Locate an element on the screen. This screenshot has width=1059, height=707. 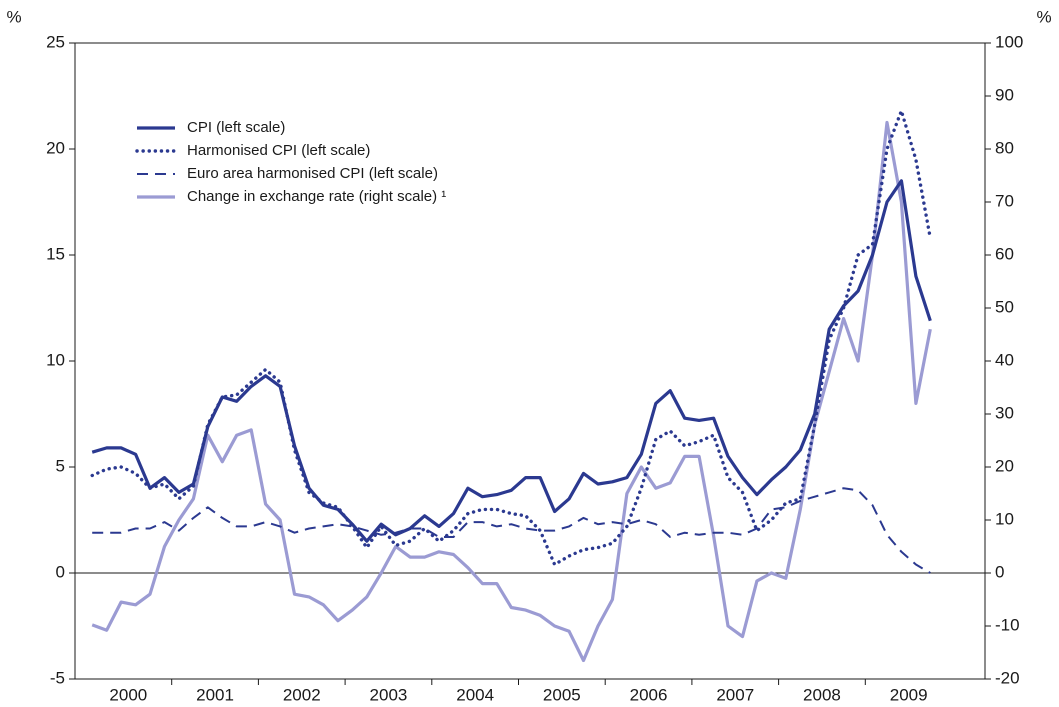
y-tick-label: 0 is located at coordinates (60, 571).